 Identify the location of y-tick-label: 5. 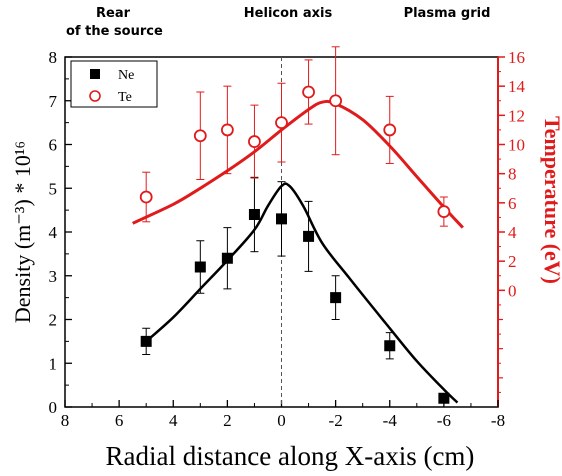
(53, 188).